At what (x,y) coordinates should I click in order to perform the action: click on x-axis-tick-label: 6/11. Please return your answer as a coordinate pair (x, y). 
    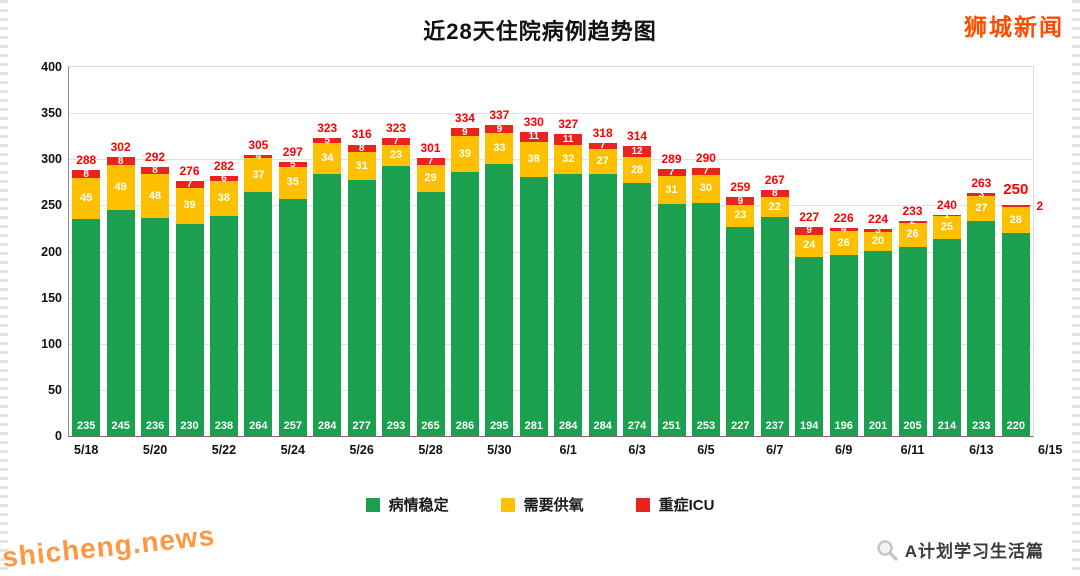
    Looking at the image, I should click on (912, 450).